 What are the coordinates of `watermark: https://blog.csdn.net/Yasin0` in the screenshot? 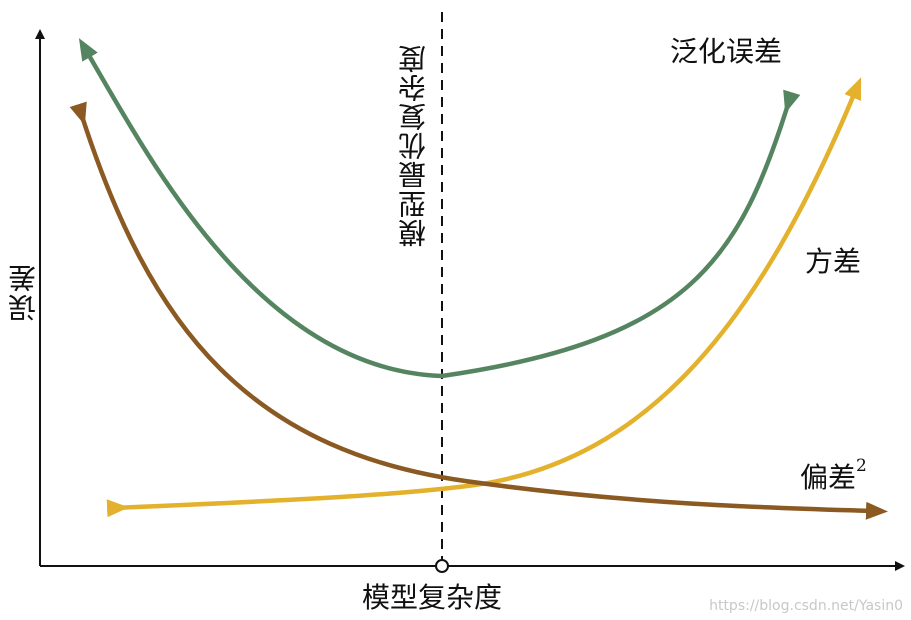 It's located at (806, 606).